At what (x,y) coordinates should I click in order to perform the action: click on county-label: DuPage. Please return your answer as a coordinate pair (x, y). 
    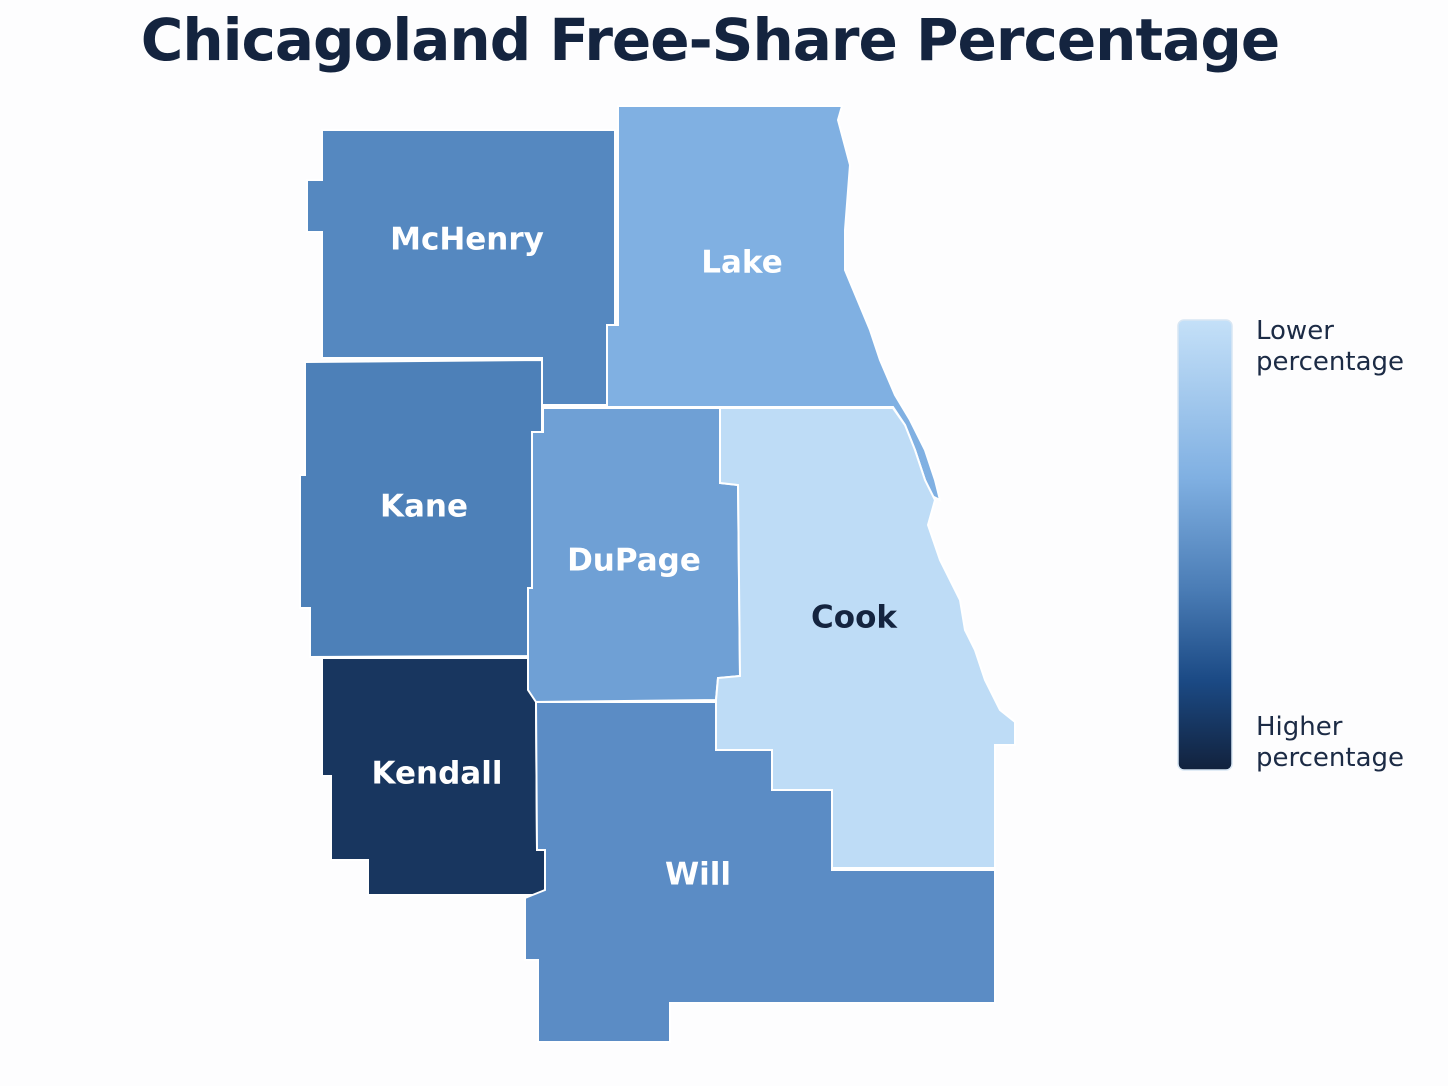
    Looking at the image, I should click on (634, 561).